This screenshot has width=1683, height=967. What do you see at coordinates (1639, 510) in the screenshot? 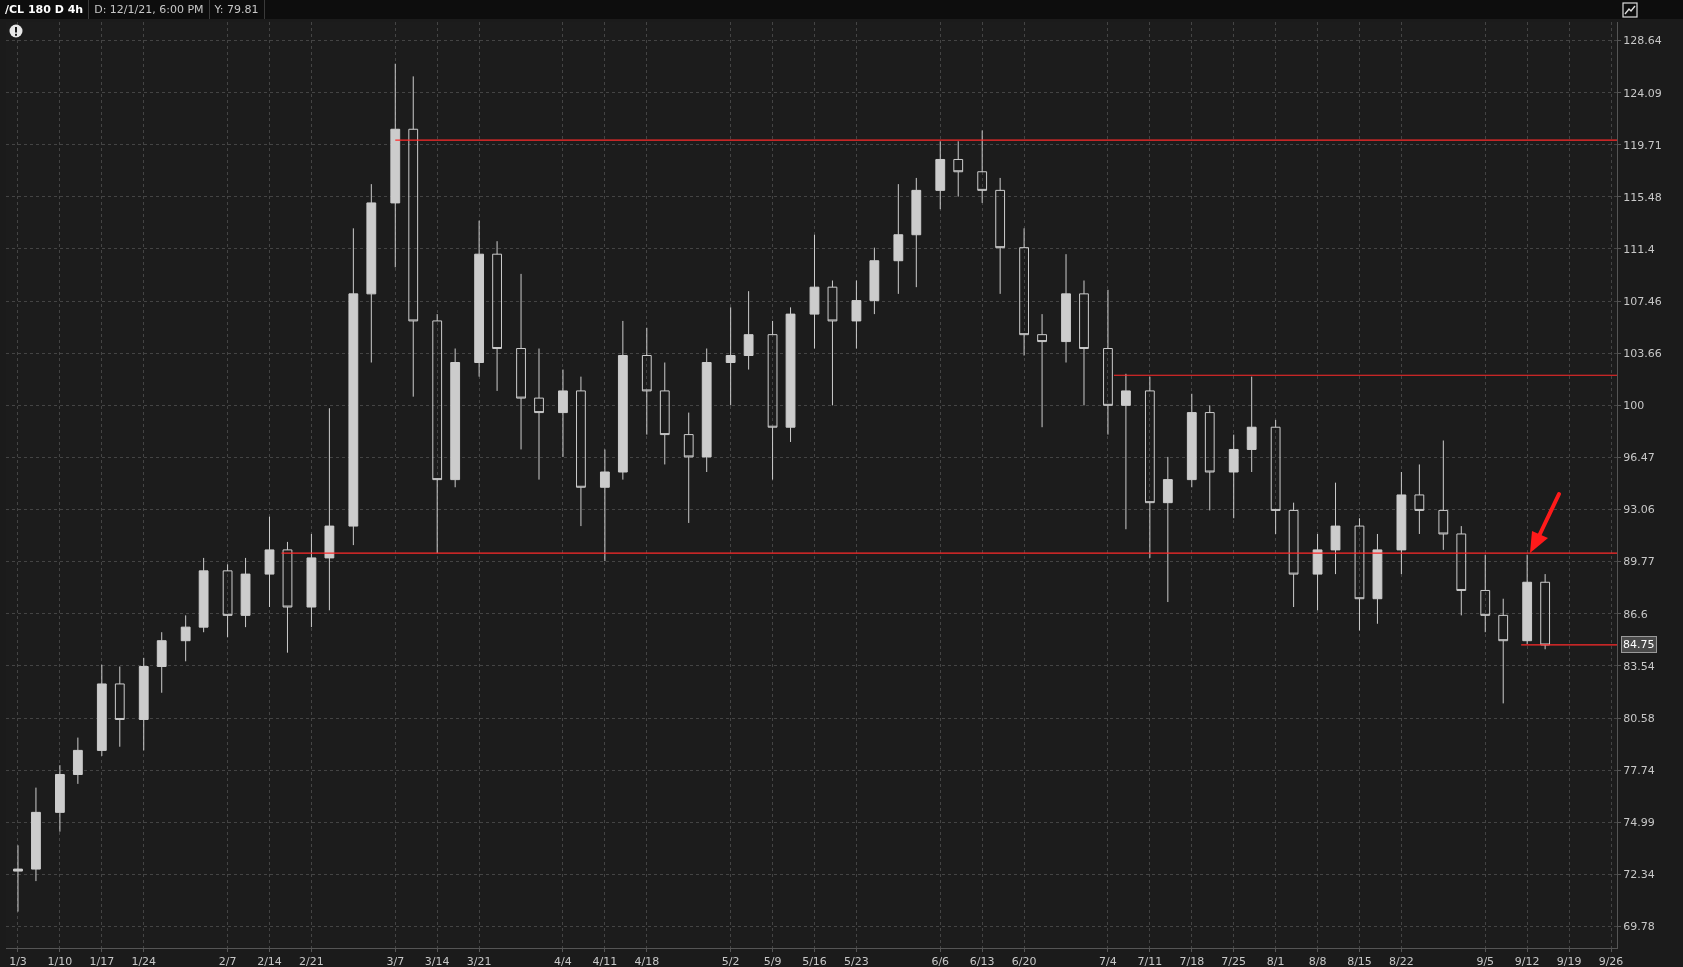
I see `y-tick-label: 93.06` at bounding box center [1639, 510].